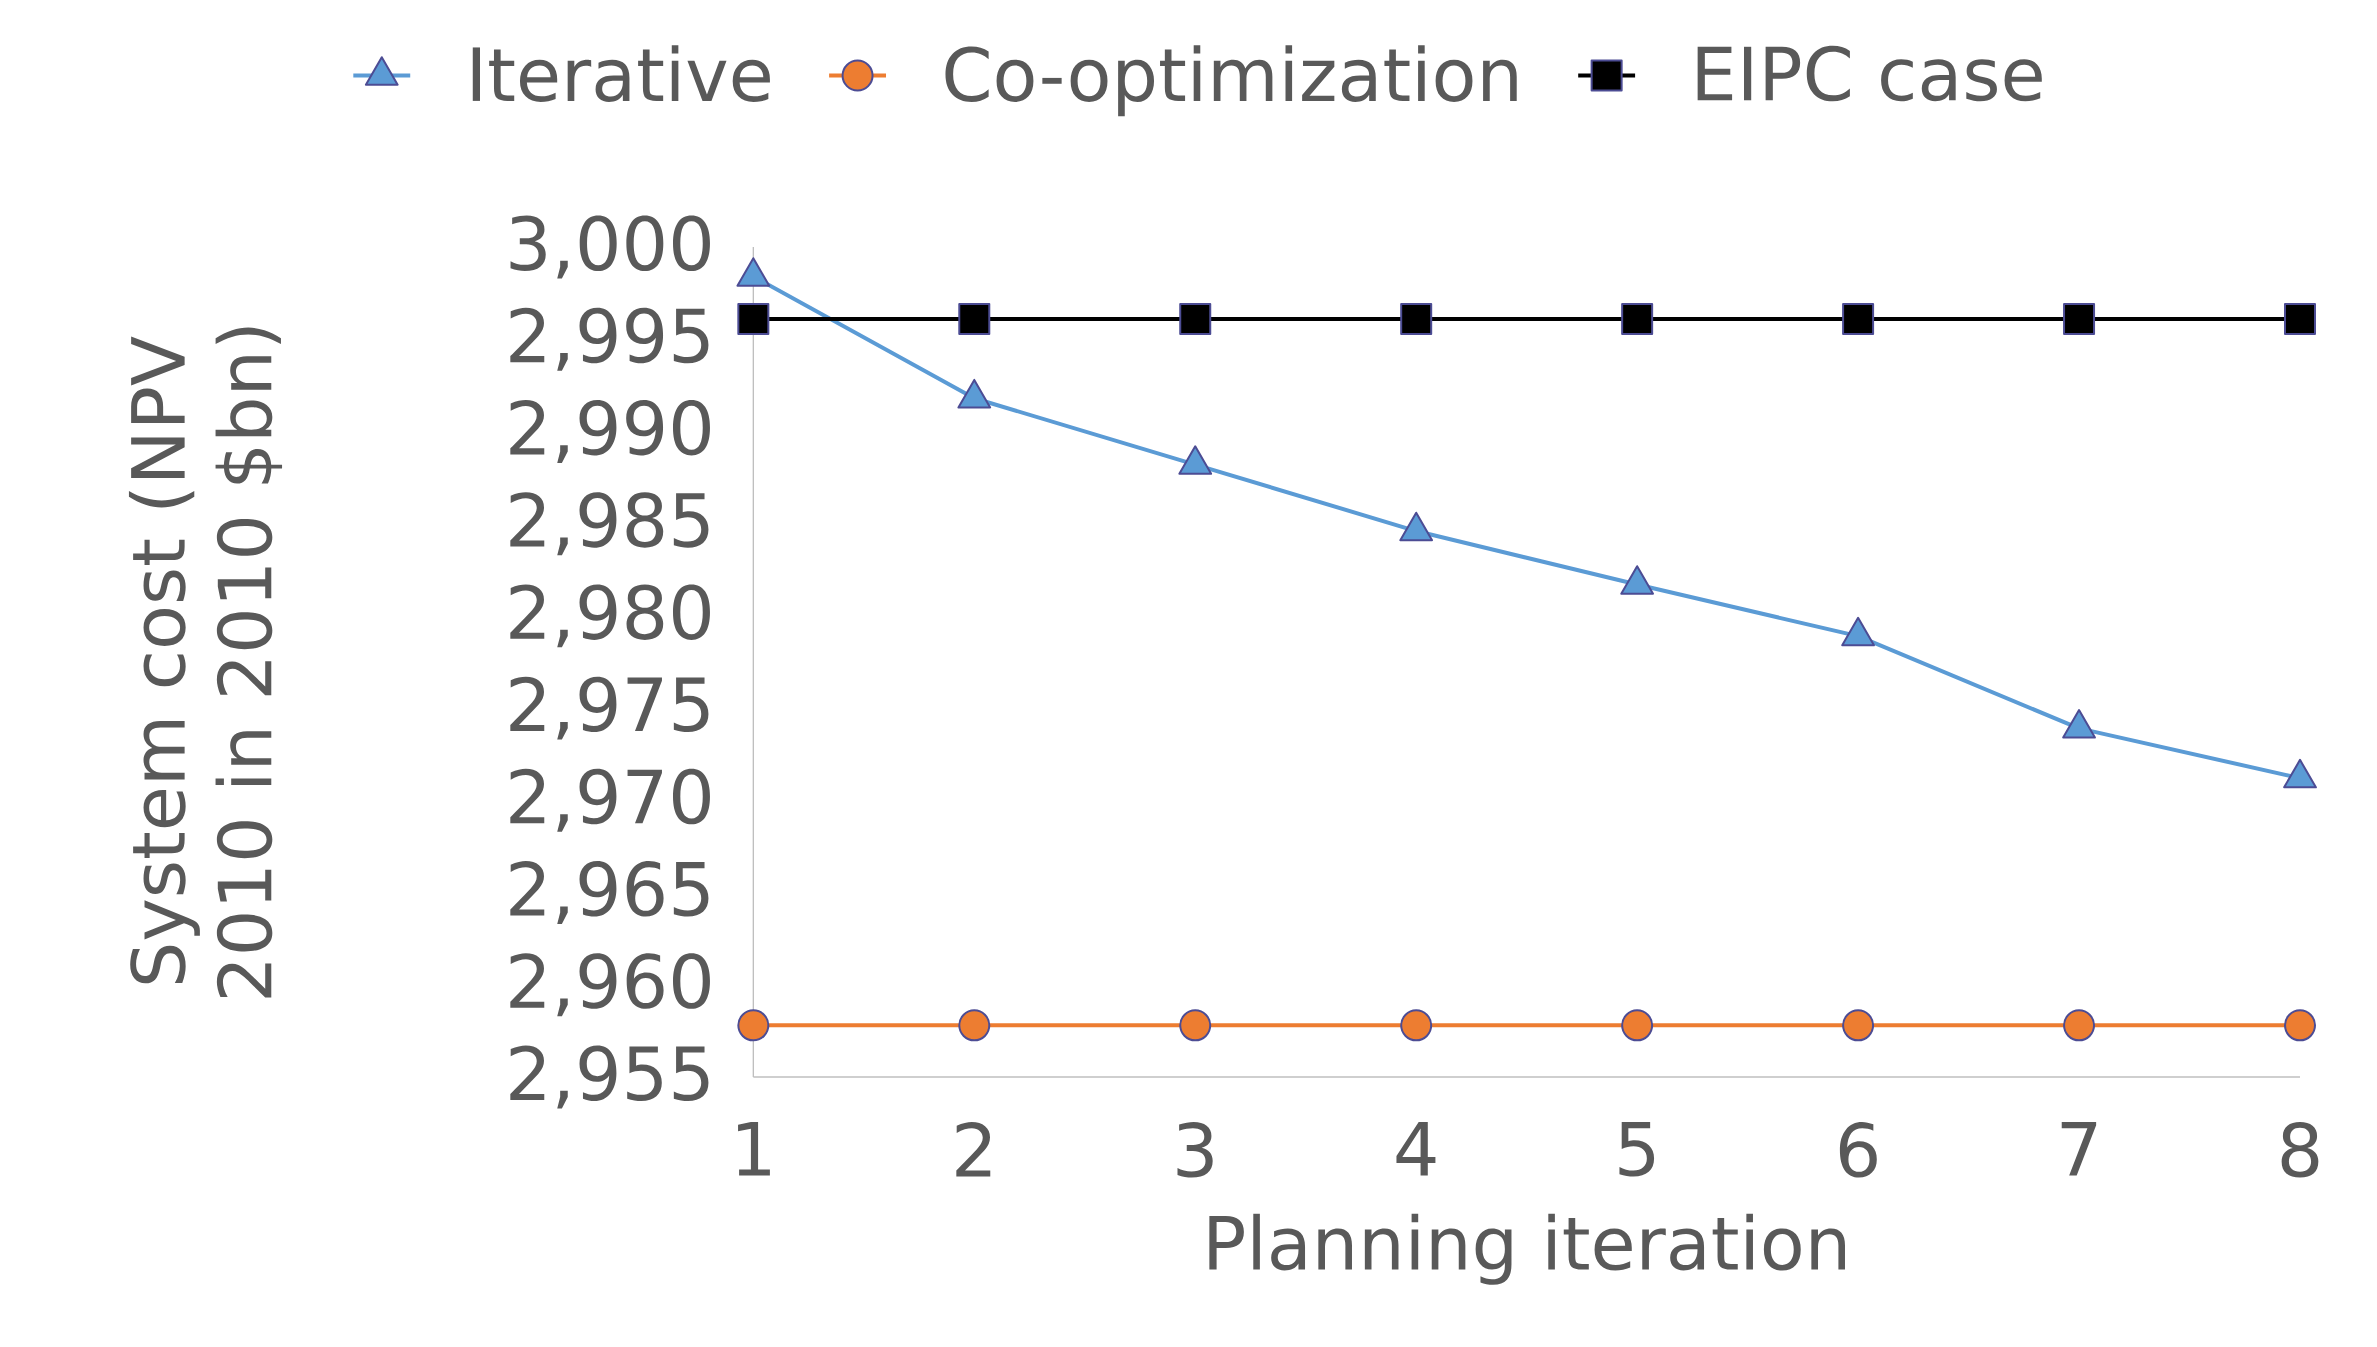 The image size is (2377, 1347). I want to click on y-tick-label: 2,990, so click(610, 431).